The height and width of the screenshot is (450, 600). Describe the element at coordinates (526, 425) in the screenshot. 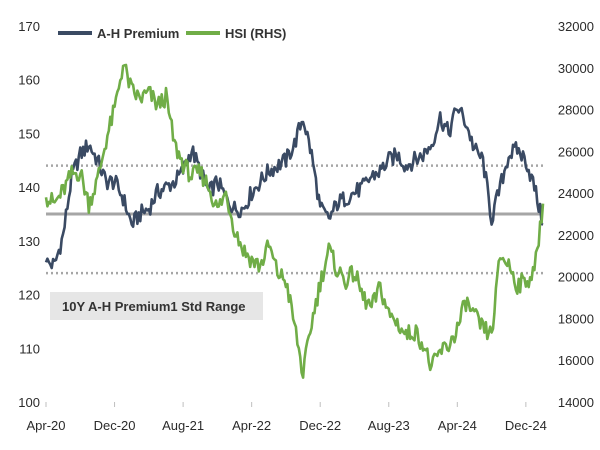

I see `x-tick-label: Dec-24` at that location.